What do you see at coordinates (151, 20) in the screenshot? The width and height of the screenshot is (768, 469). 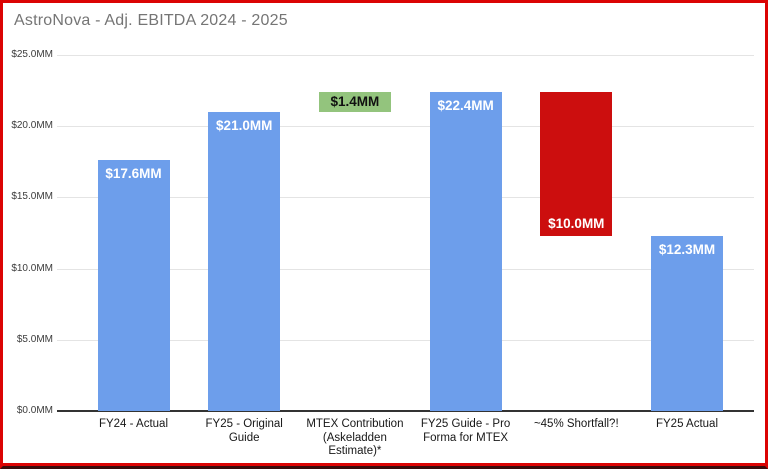 I see `chart-title: AstroNova - Adj. EBITDA 2024 - 2025` at bounding box center [151, 20].